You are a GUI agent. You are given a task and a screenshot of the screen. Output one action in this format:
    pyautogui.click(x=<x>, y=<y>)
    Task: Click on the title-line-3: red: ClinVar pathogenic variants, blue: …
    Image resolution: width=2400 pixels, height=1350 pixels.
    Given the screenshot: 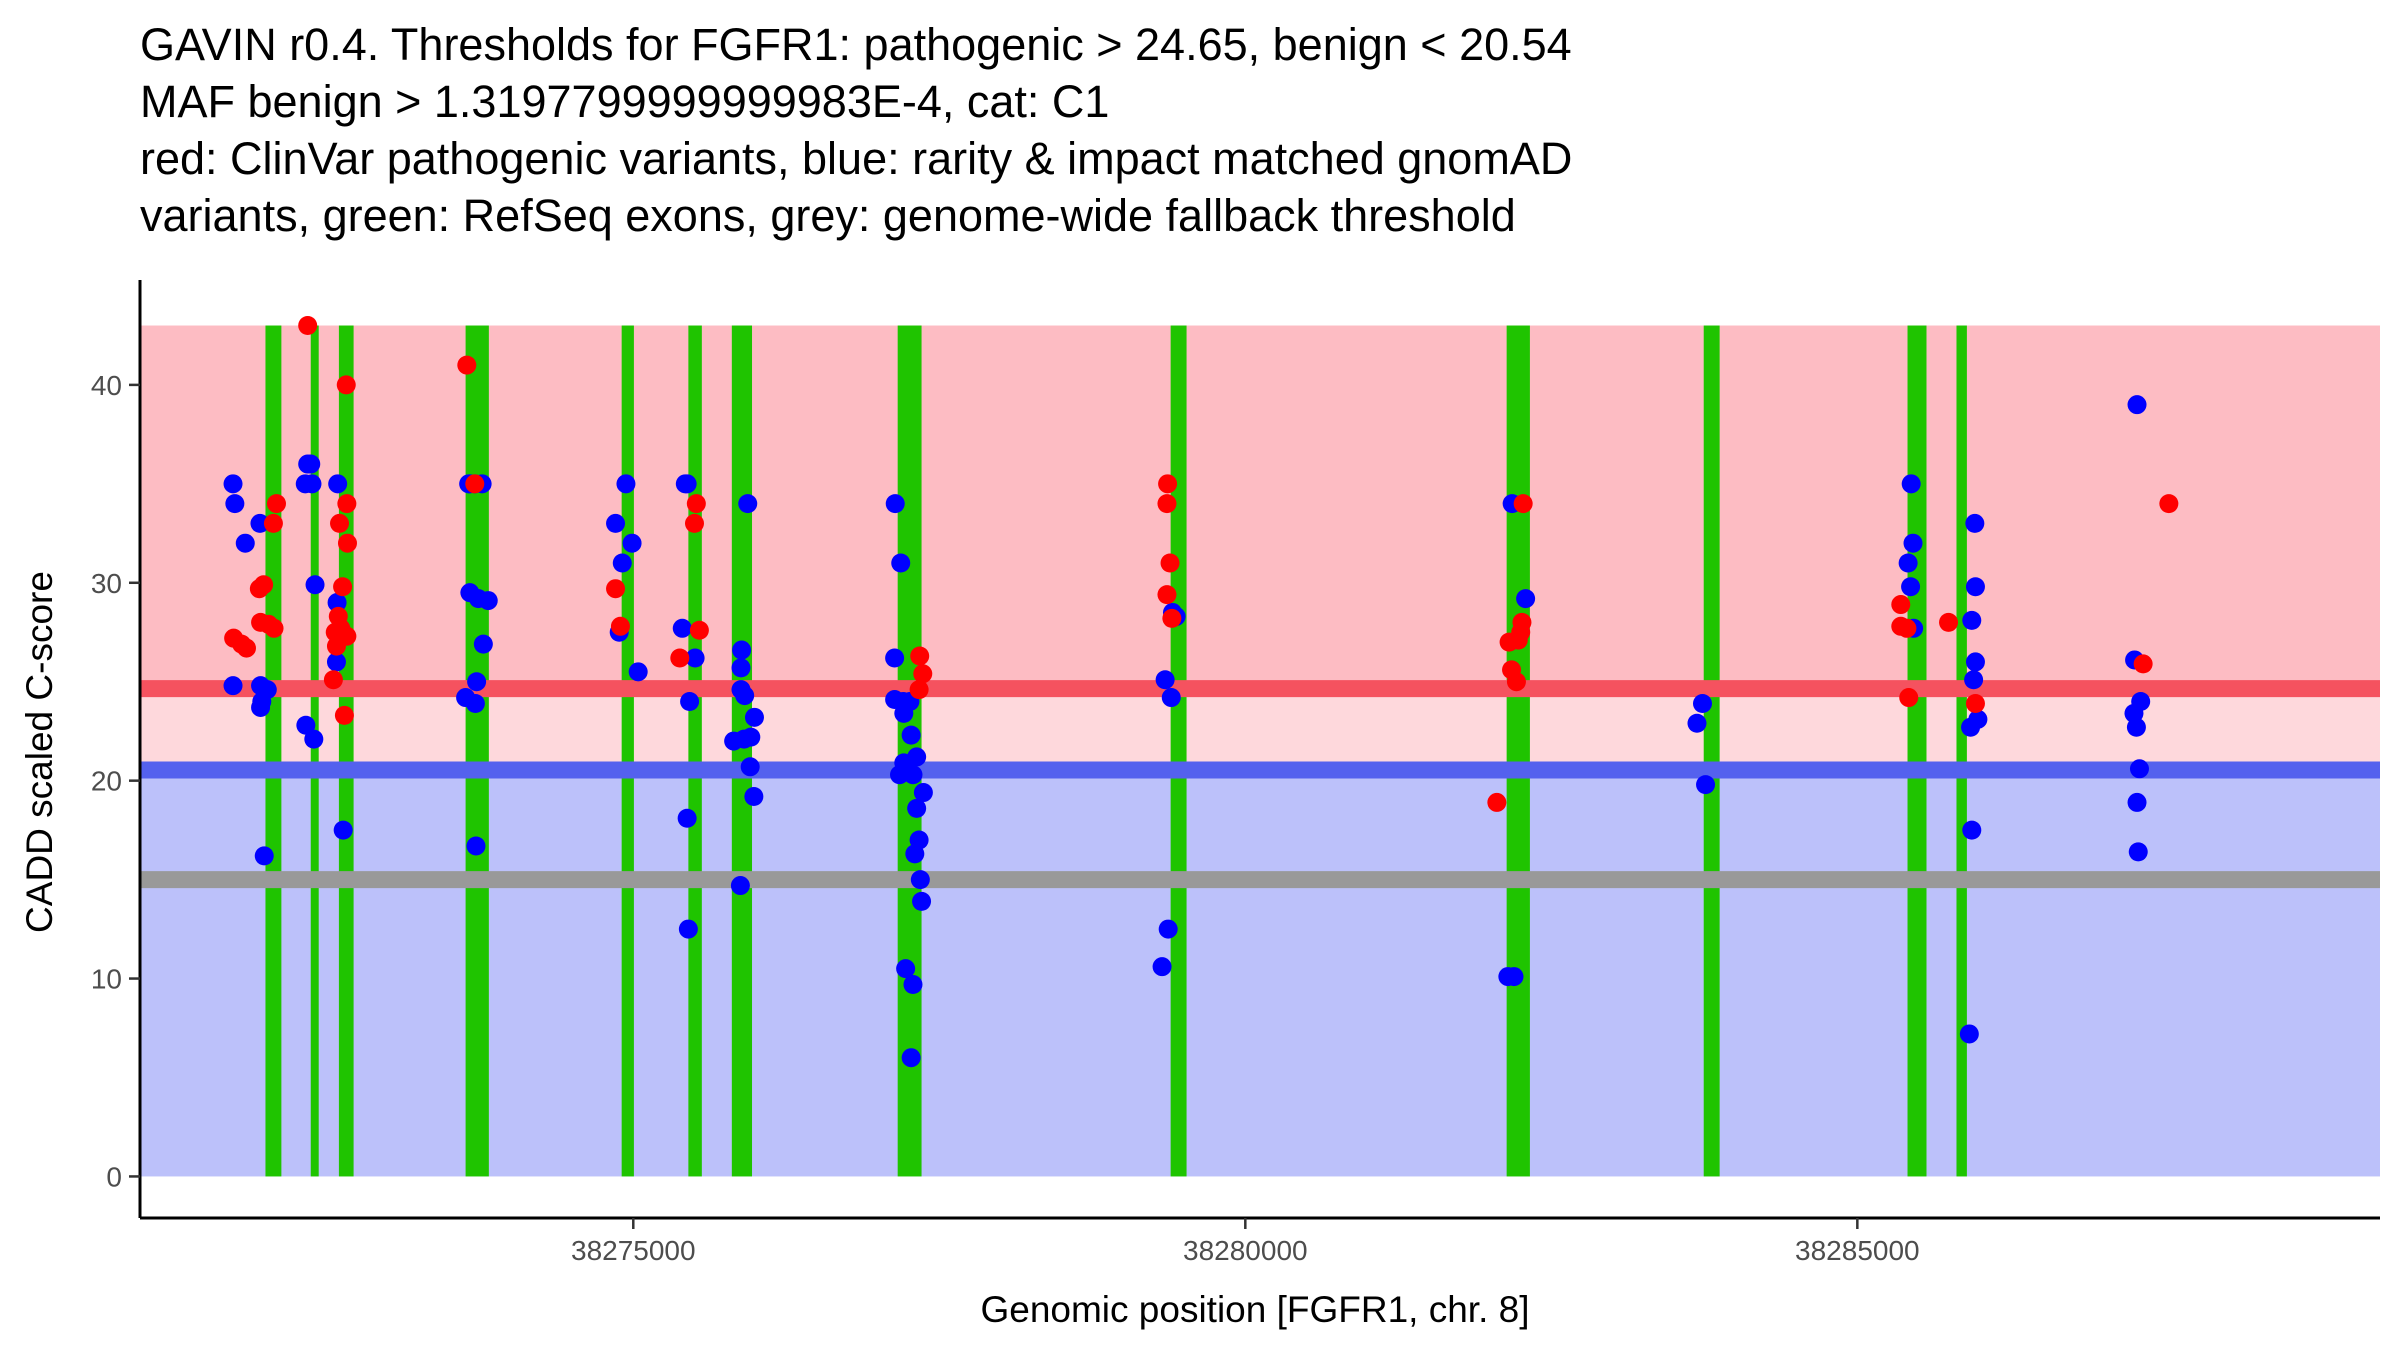 What is the action you would take?
    pyautogui.click(x=856, y=158)
    